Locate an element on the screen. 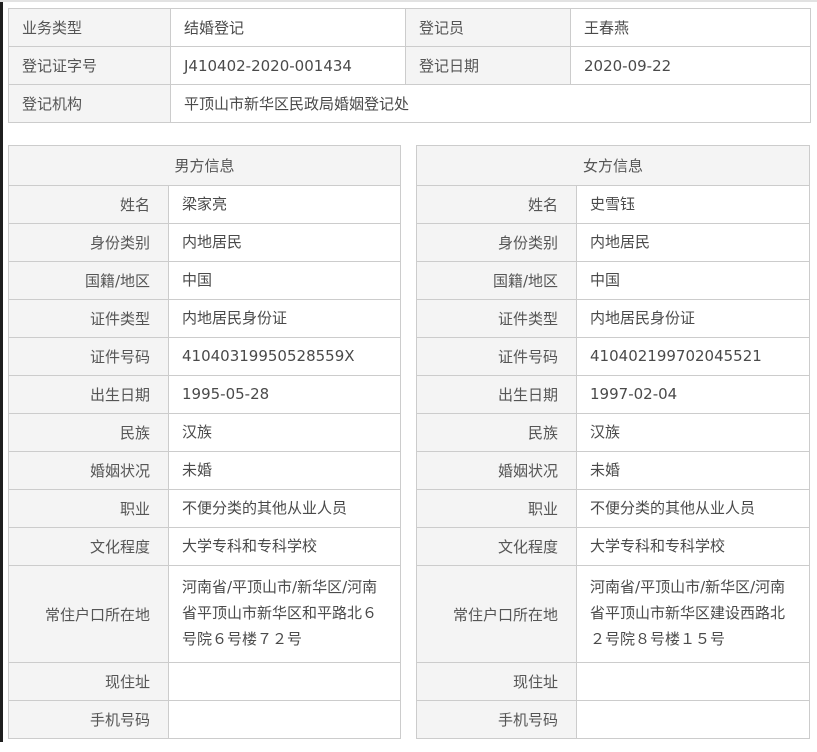 Image resolution: width=817 pixels, height=752 pixels. table-header-row: 男方信息 is located at coordinates (204, 165).